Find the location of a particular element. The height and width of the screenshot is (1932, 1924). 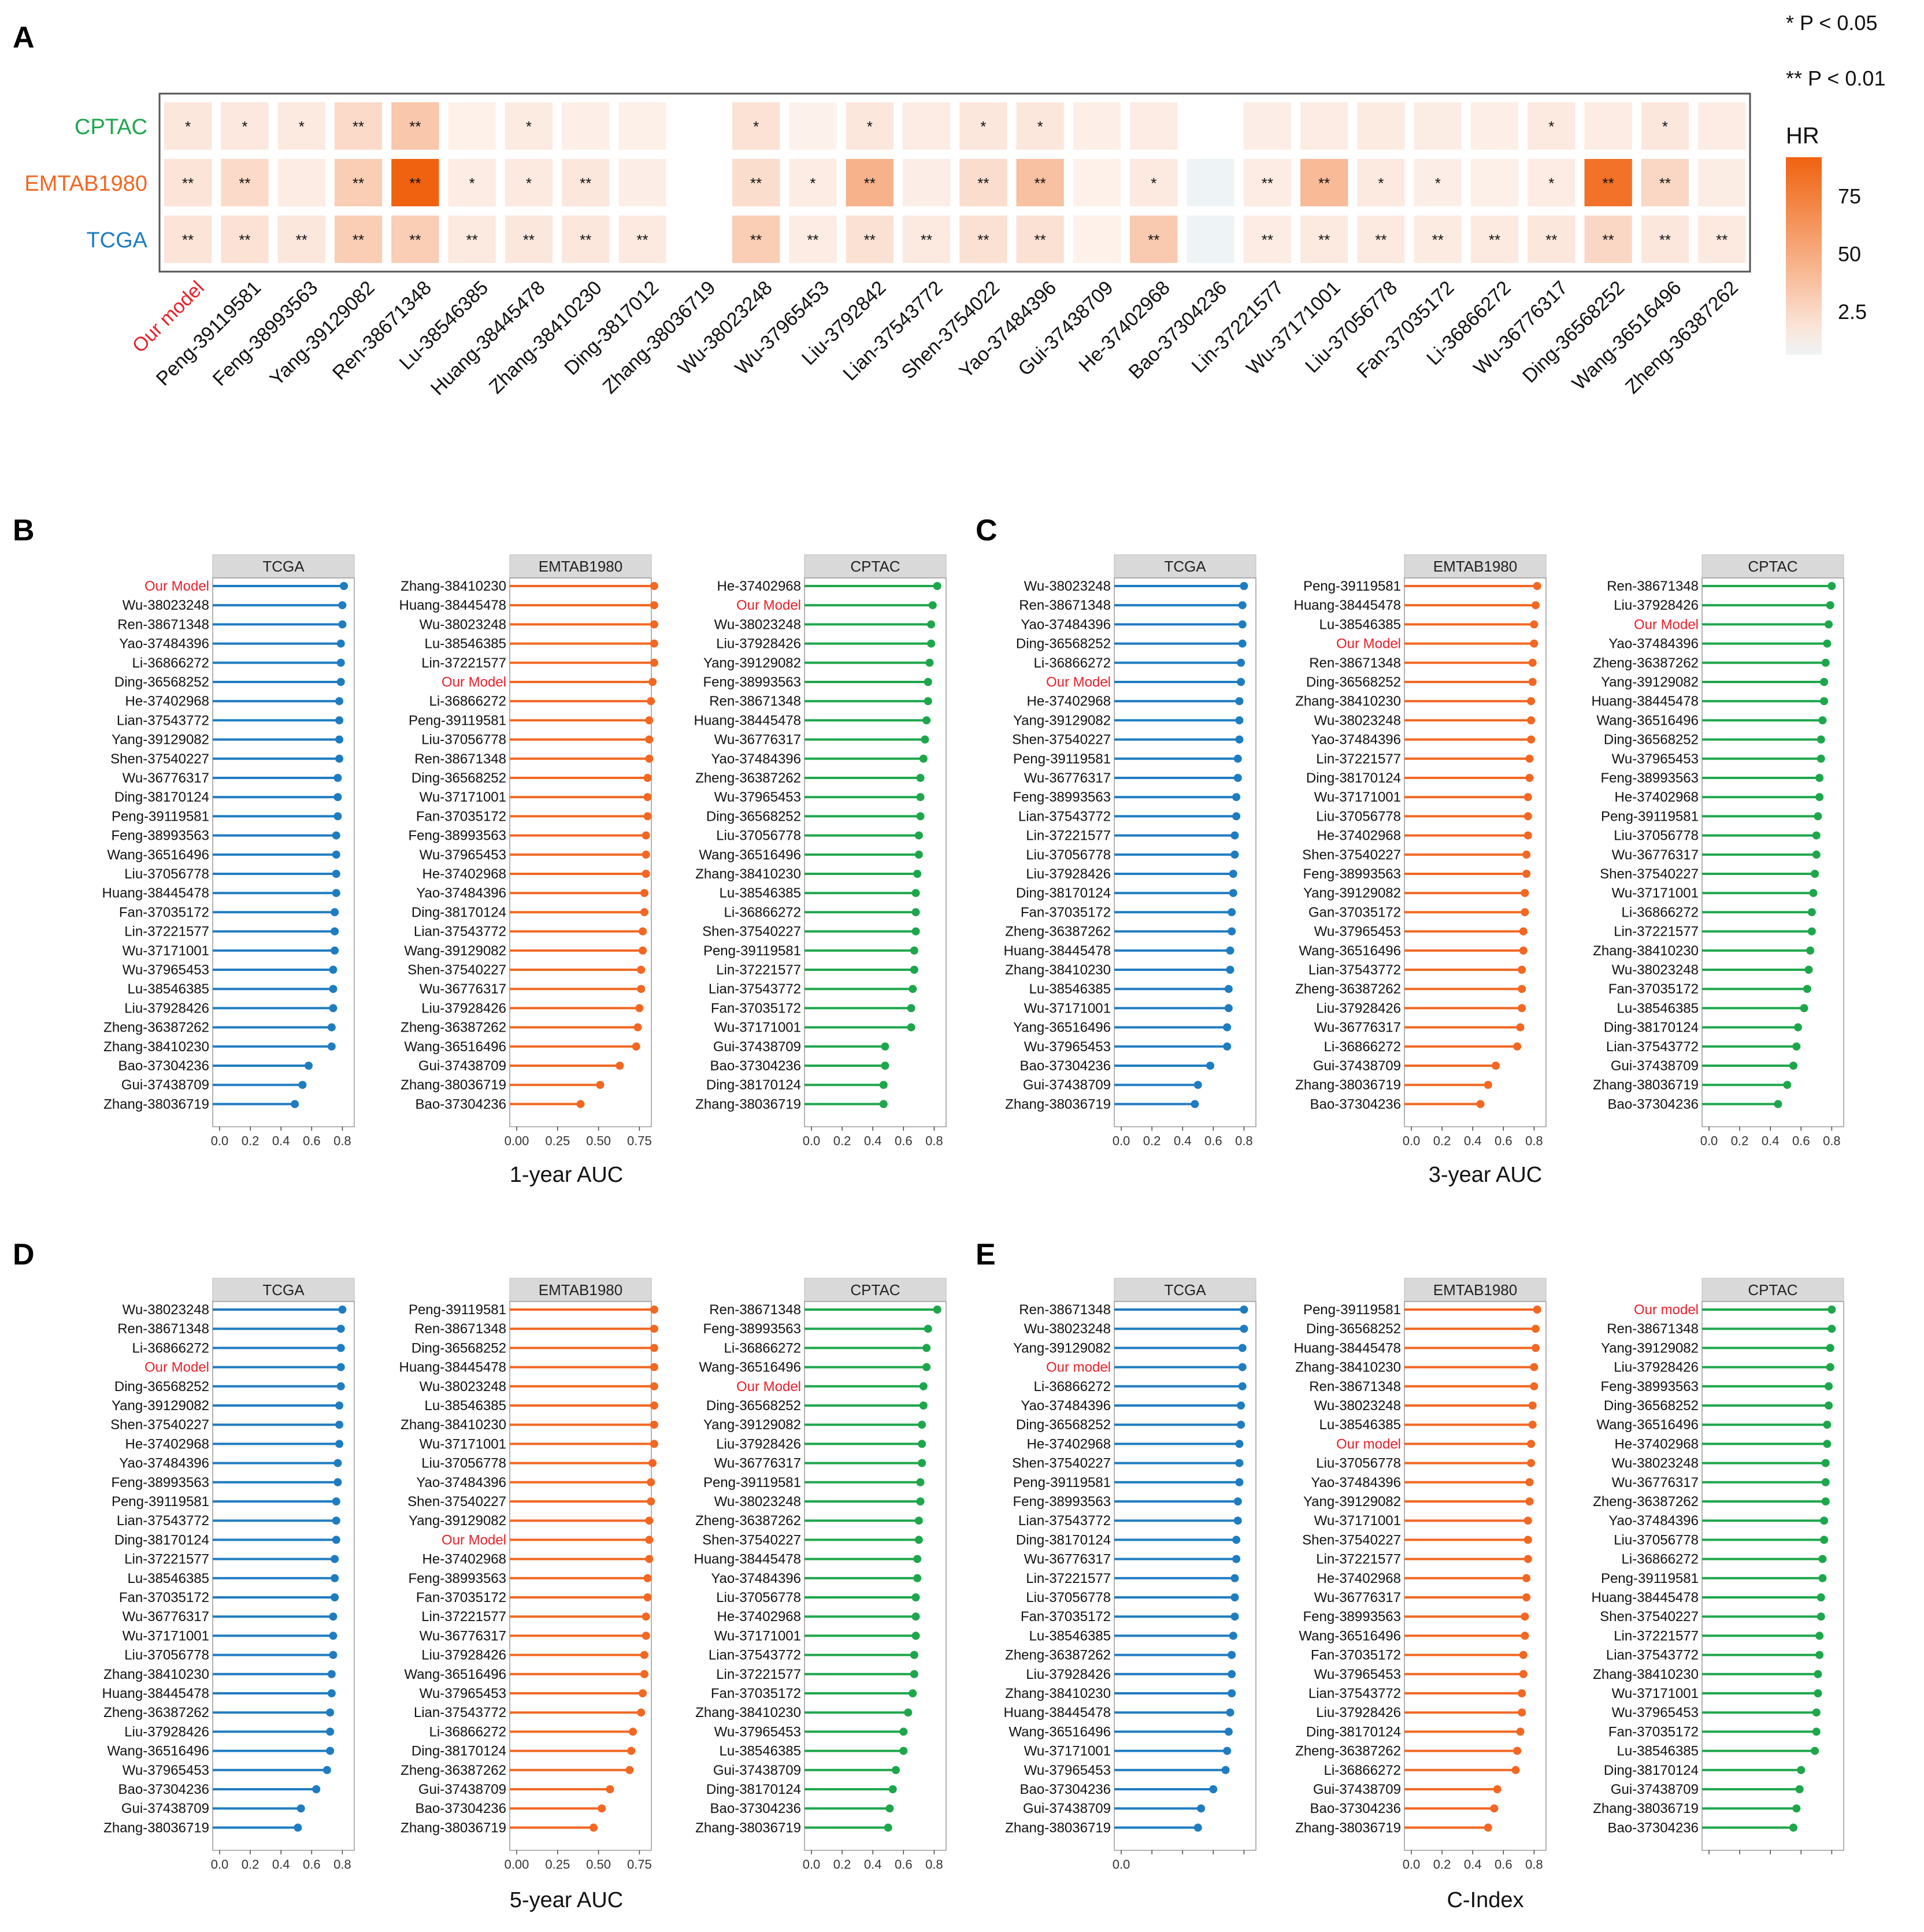

model-label: Shen-37540227 is located at coordinates (1650, 874).